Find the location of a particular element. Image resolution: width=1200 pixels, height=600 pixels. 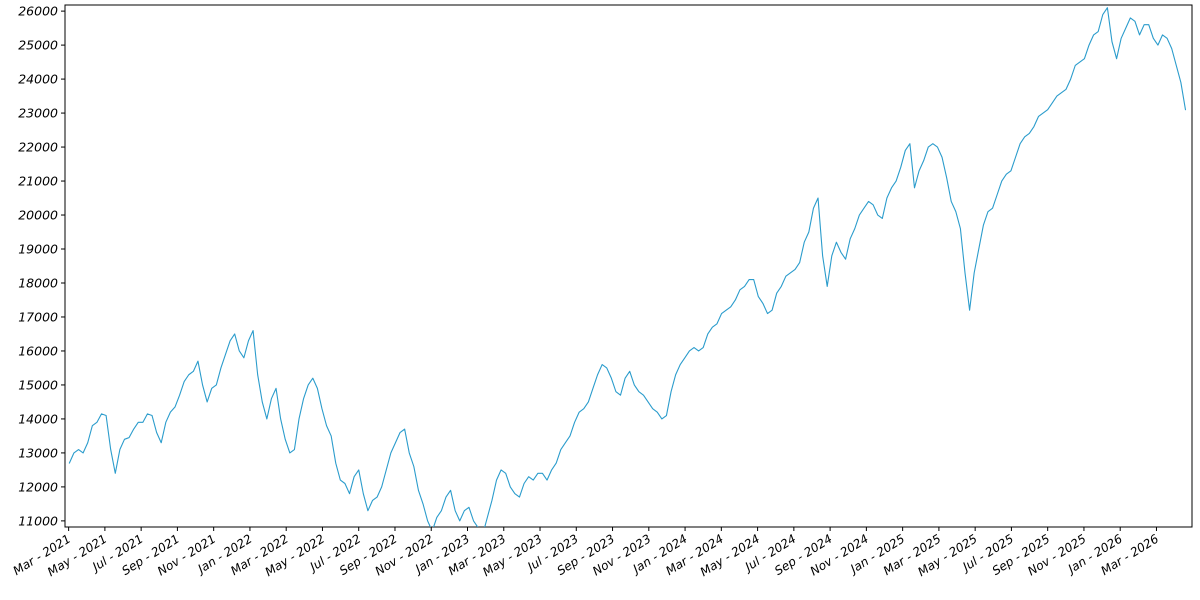

y-tick-label: 22000 is located at coordinates (38, 147).